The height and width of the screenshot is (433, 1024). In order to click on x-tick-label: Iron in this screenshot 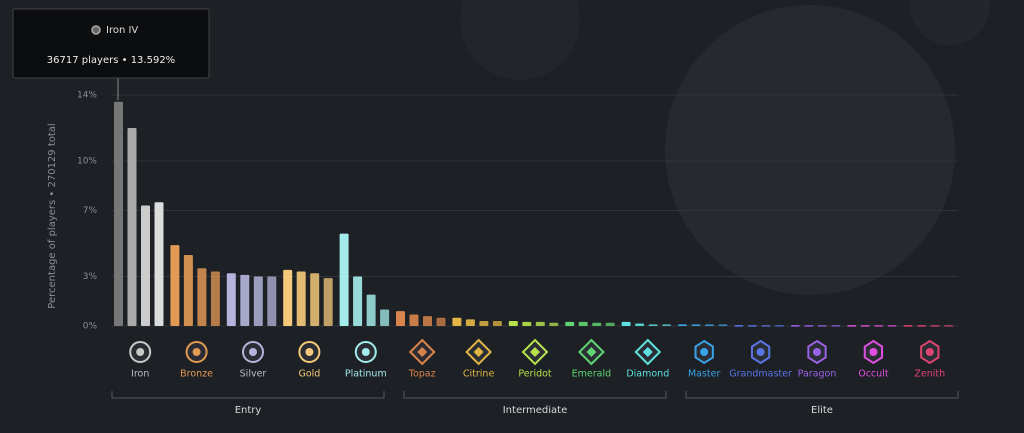, I will do `click(140, 374)`.